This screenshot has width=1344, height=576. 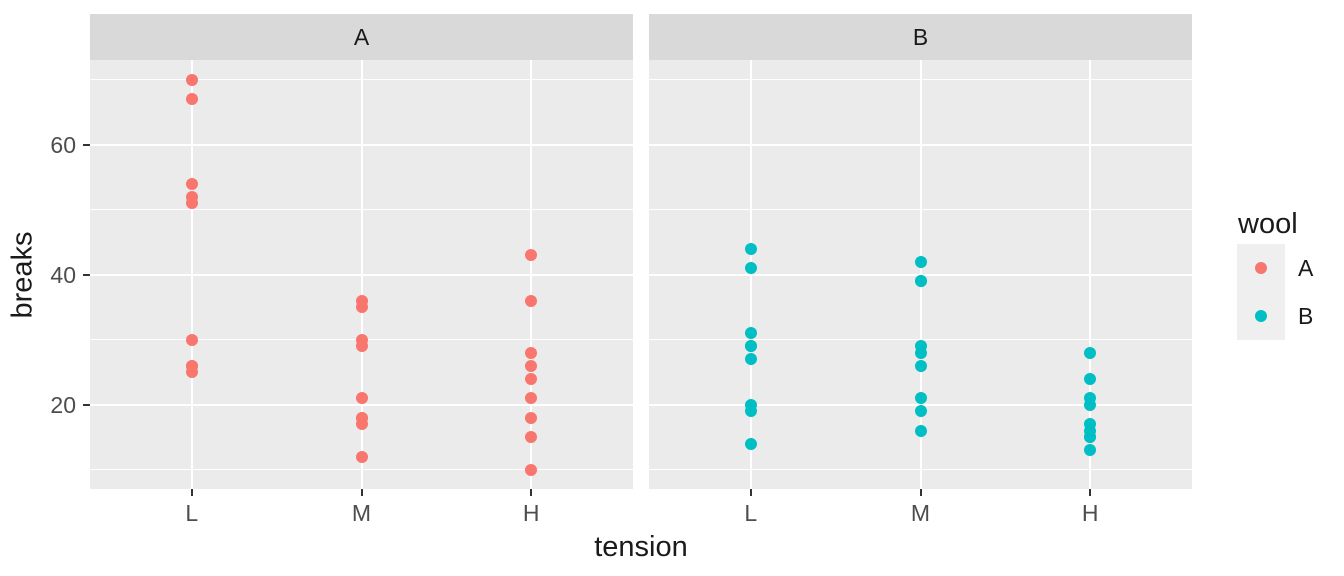 I want to click on legend-entry-label: B, so click(x=1306, y=315).